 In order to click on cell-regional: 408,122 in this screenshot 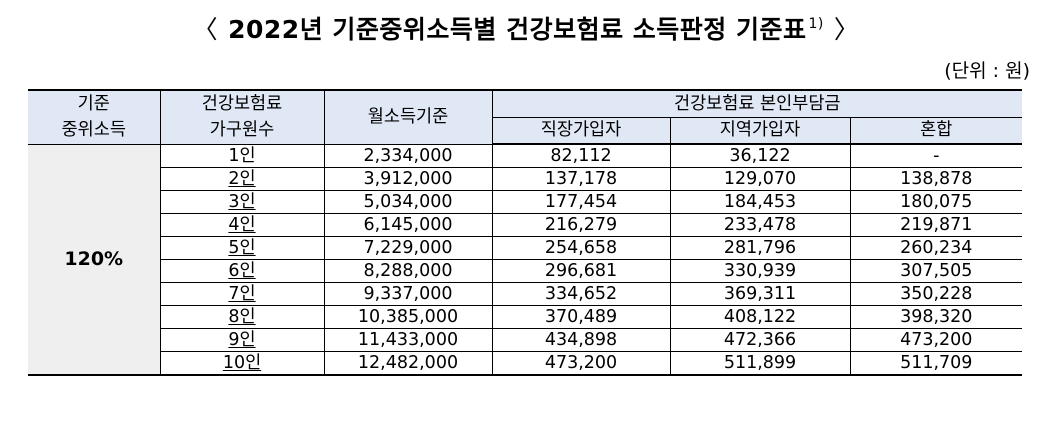, I will do `click(760, 317)`.